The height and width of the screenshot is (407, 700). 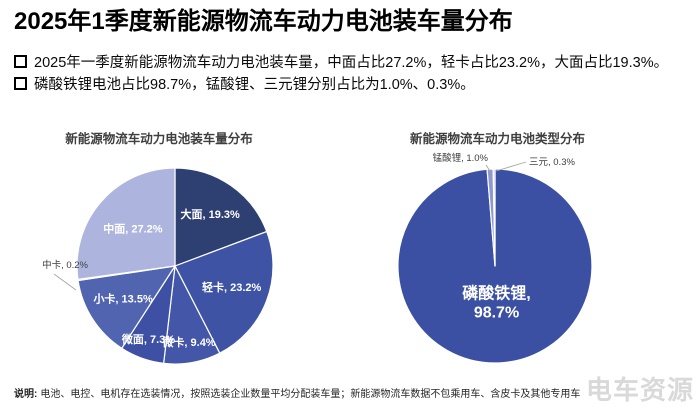 I want to click on page-title: 2025年1季度新能源物流车动力电池装车量分布, so click(x=263, y=21).